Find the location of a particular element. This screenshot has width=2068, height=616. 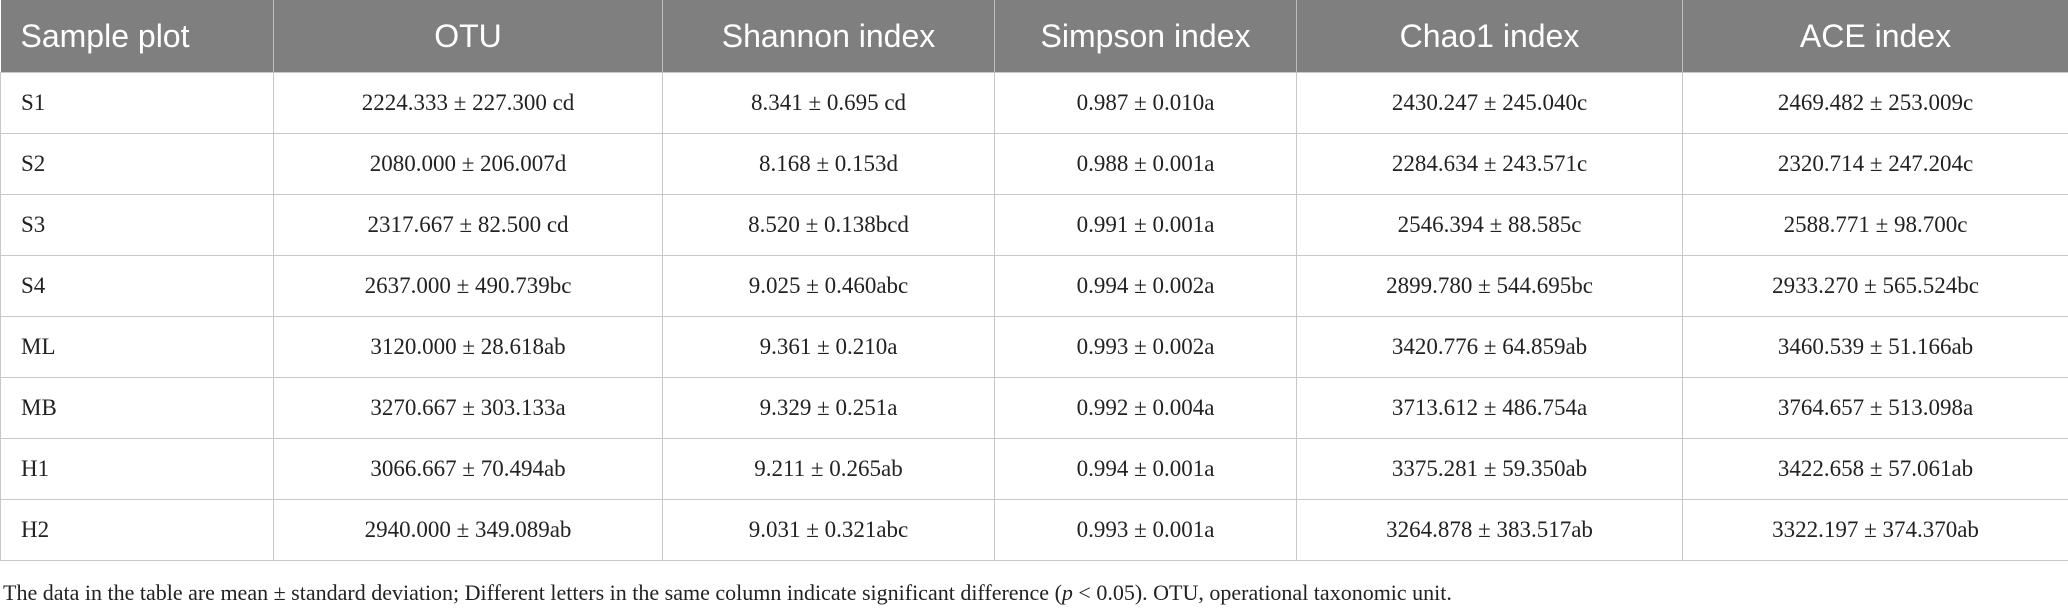

table-cell: 2469.482 ± 253.009c is located at coordinates (1875, 103).